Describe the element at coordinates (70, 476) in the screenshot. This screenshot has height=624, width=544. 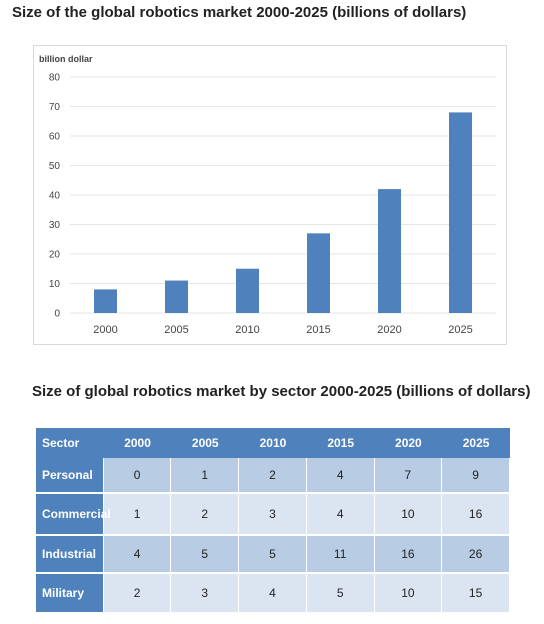
I see `row-sector: Personal` at that location.